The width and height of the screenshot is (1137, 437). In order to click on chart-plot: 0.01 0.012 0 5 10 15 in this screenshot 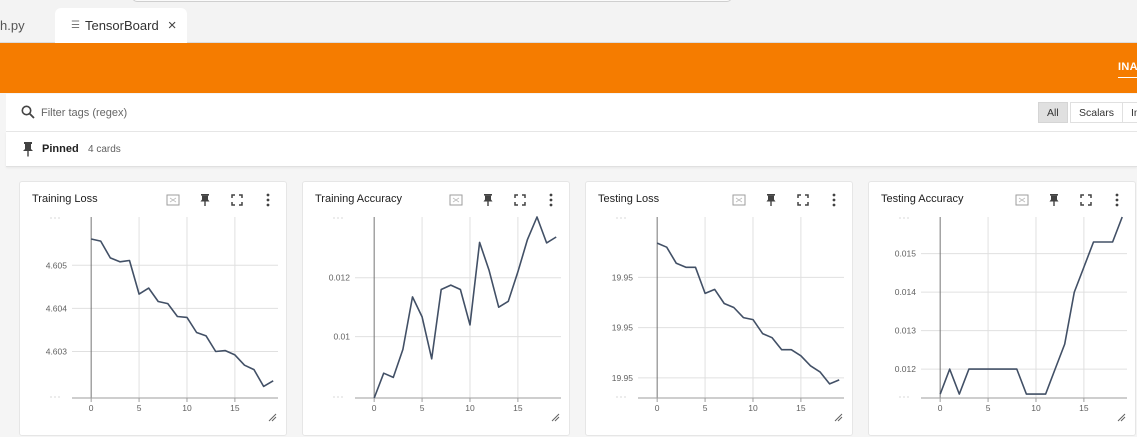, I will do `click(437, 309)`.